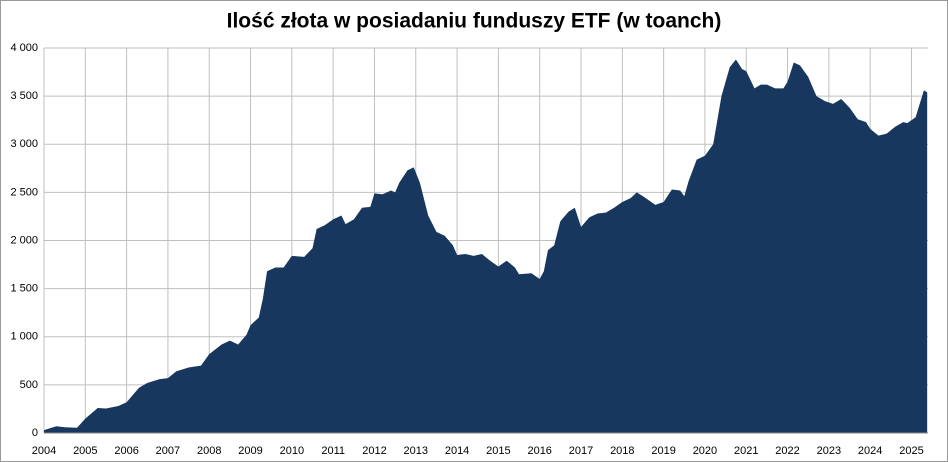 The width and height of the screenshot is (948, 462). Describe the element at coordinates (44, 451) in the screenshot. I see `x-tick-label: 2004` at that location.